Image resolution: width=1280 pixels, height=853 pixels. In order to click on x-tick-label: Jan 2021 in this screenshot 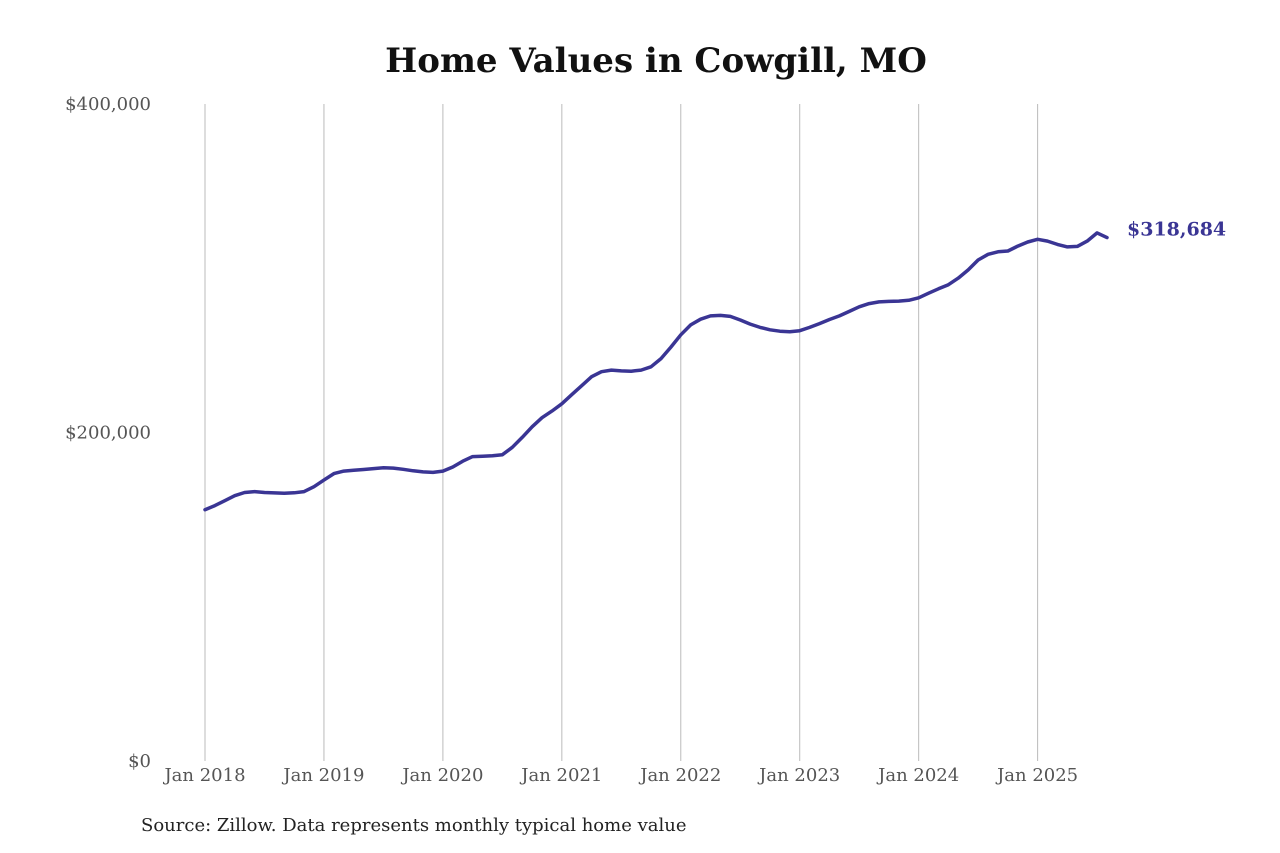, I will do `click(560, 775)`.